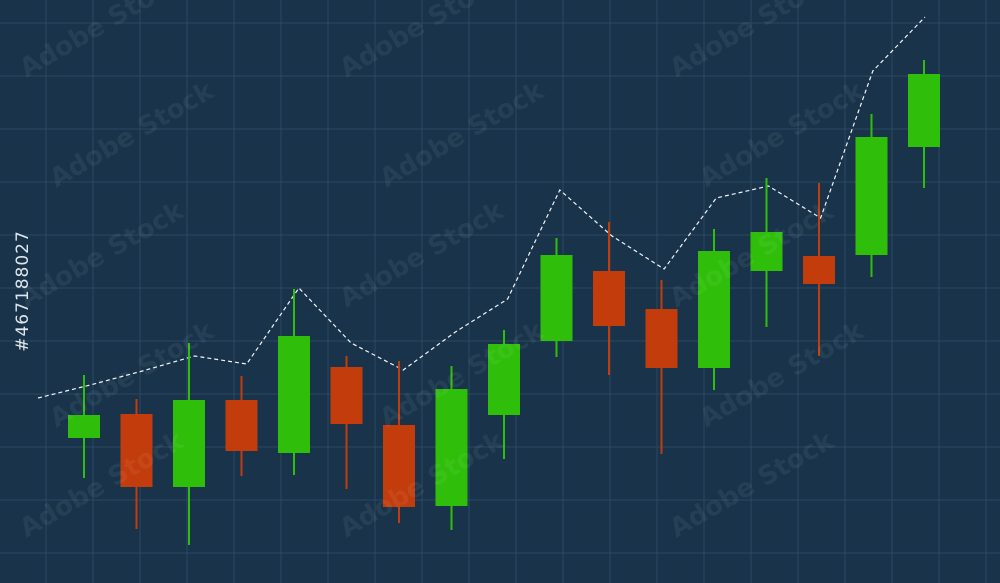 This screenshot has height=583, width=1000. What do you see at coordinates (23, 291) in the screenshot?
I see `stock-id-label: #467188027` at bounding box center [23, 291].